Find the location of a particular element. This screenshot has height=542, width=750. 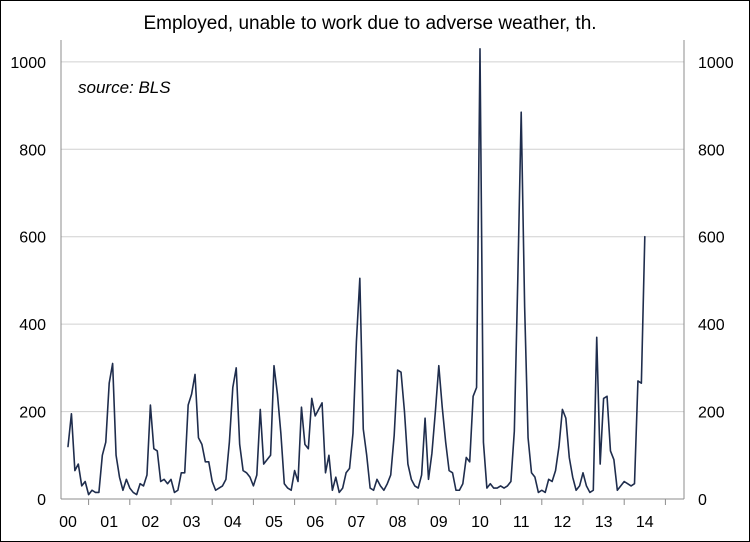

y-tick-label-left: 0 is located at coordinates (41, 500).